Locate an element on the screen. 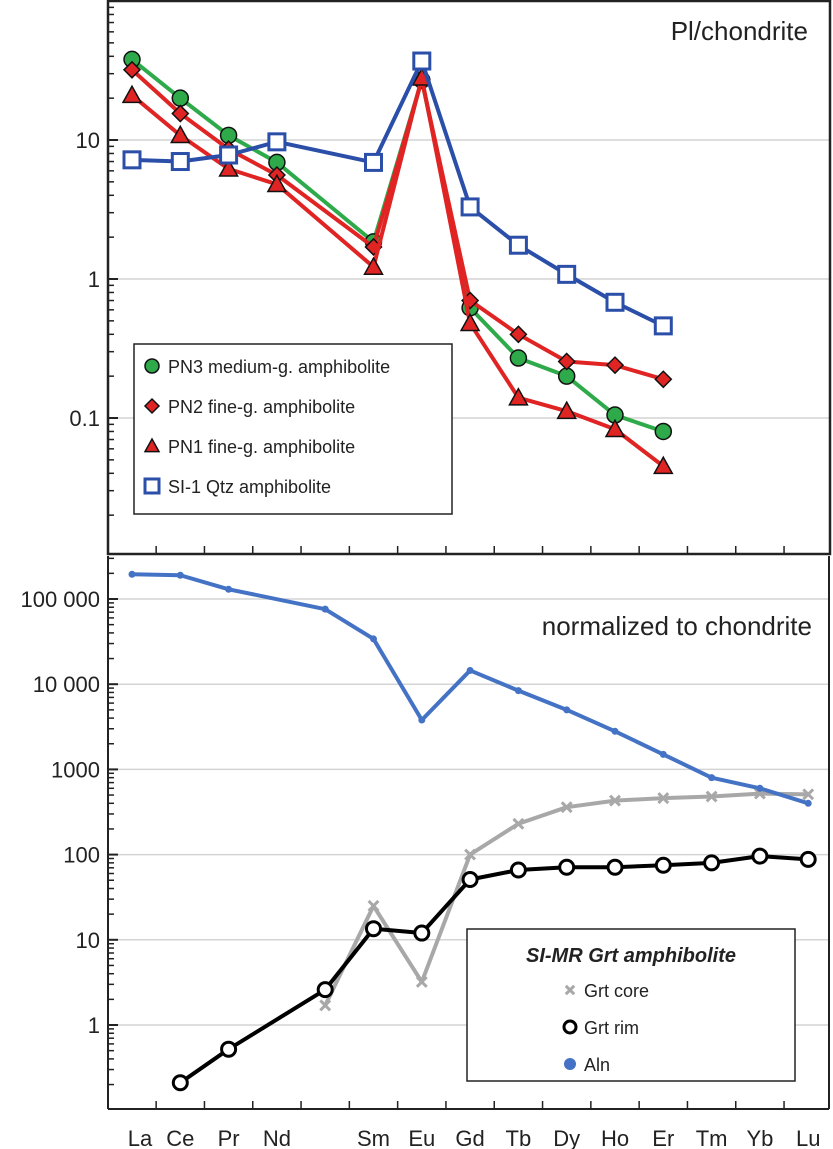 The width and height of the screenshot is (833, 1149). bottom-legend-box is located at coordinates (631, 1005).